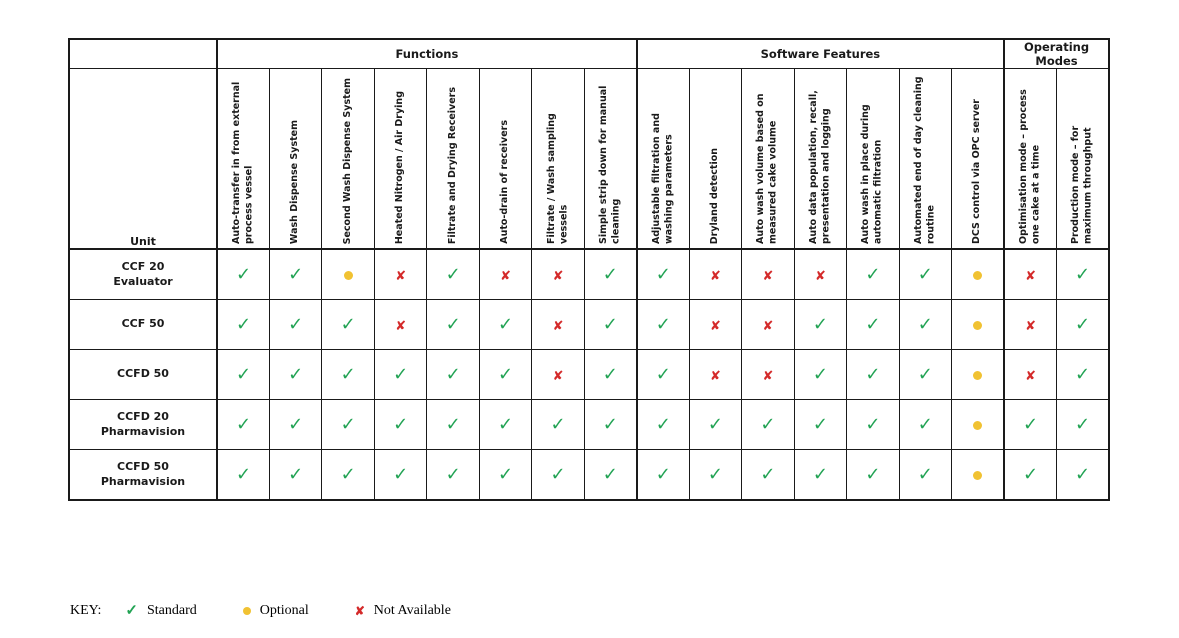 The width and height of the screenshot is (1179, 638). What do you see at coordinates (977, 171) in the screenshot?
I see `column-header-label: DCS control via OPC server` at bounding box center [977, 171].